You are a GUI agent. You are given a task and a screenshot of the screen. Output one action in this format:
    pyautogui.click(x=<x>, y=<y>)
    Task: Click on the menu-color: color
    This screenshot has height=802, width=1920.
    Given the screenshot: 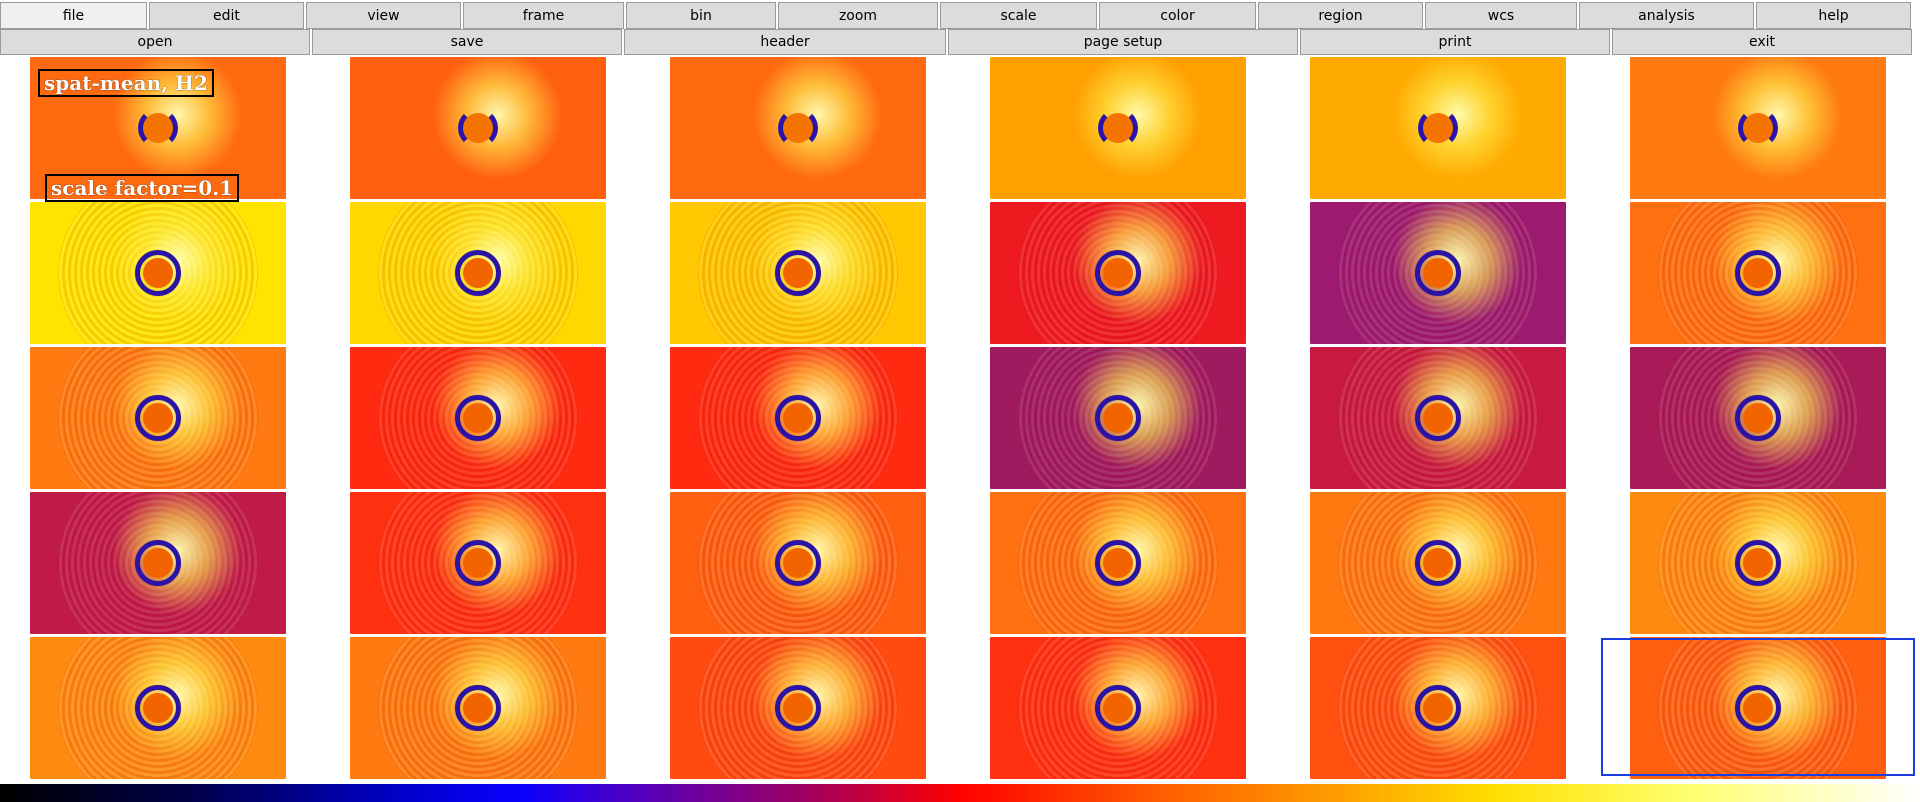 What is the action you would take?
    pyautogui.click(x=1177, y=15)
    